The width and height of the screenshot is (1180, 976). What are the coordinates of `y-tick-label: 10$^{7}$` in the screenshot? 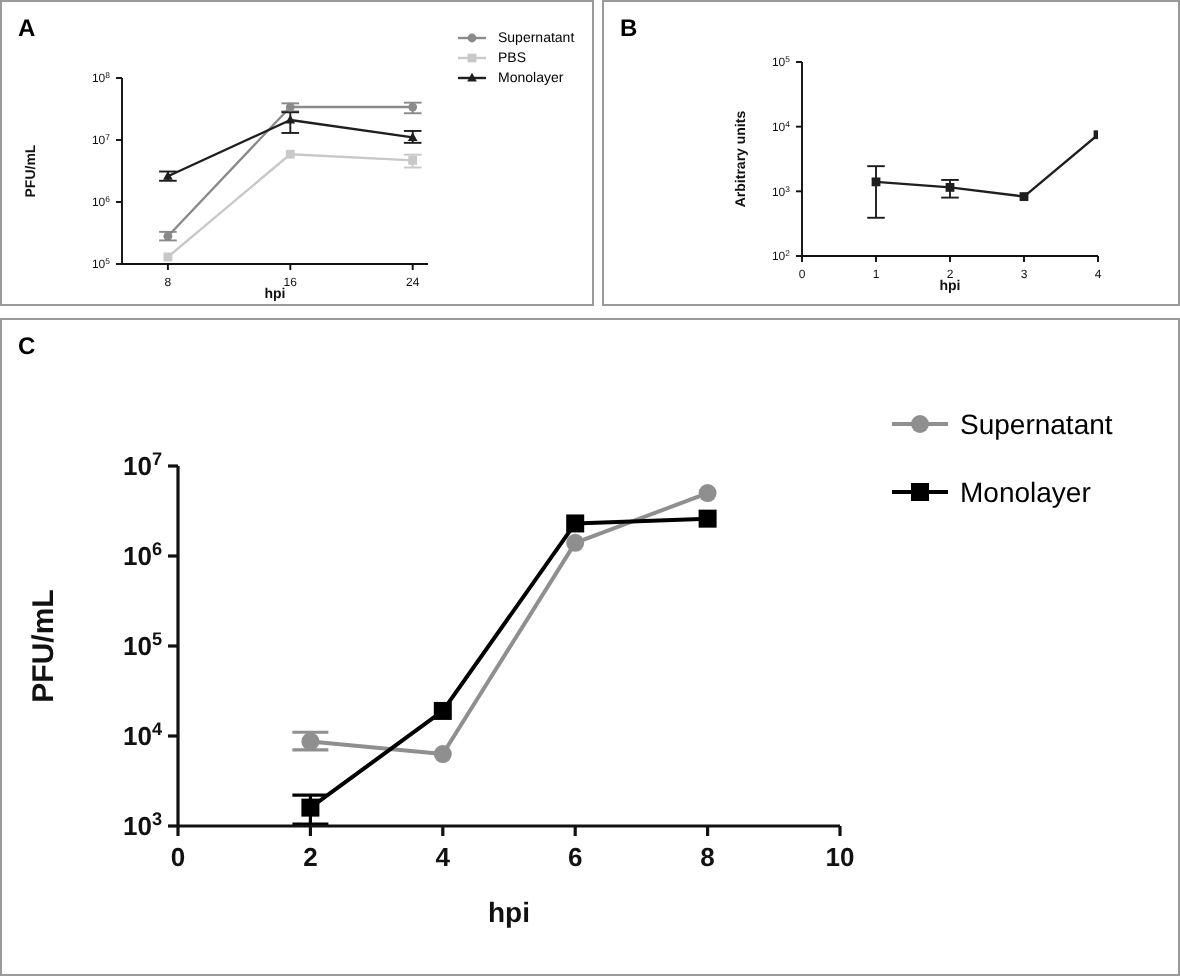 It's located at (142, 465).